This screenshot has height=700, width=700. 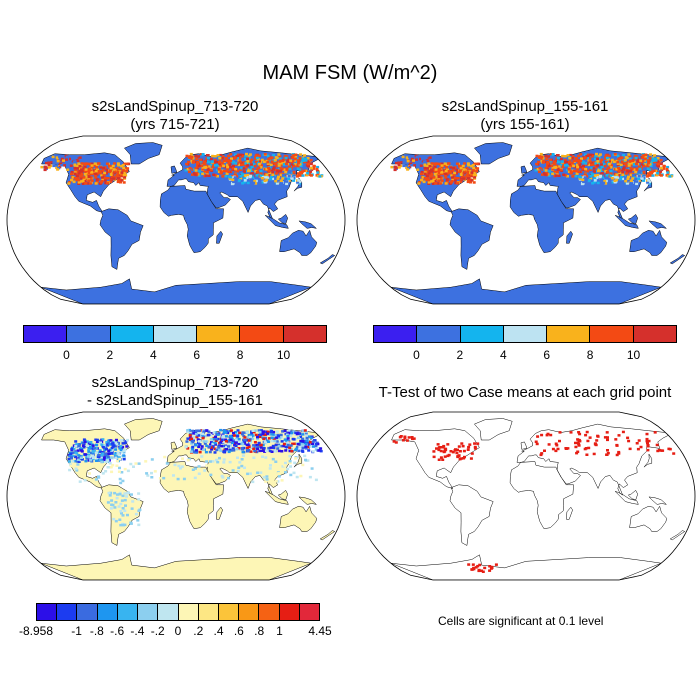 I want to click on landmass-nz, so click(x=327, y=259).